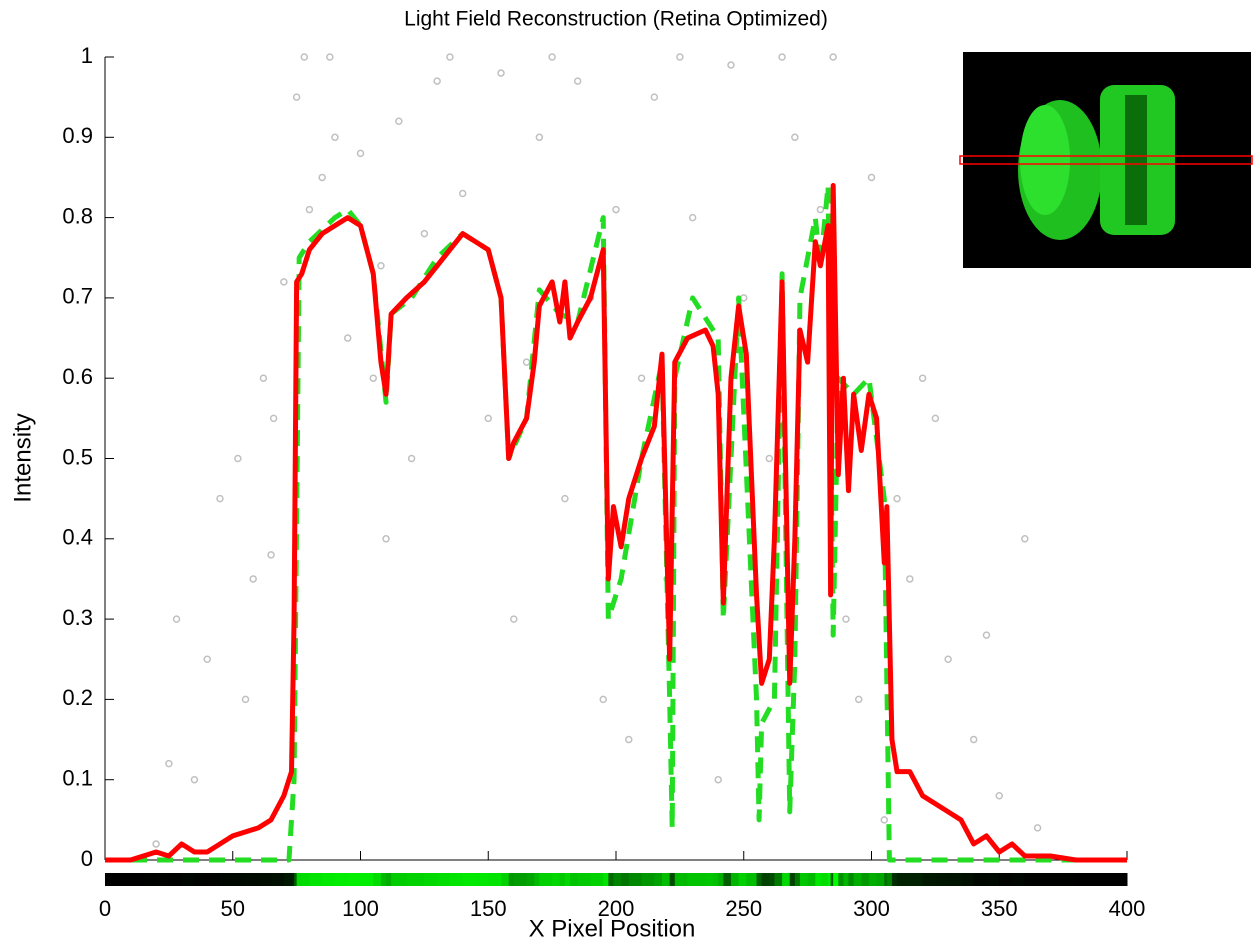  What do you see at coordinates (77, 135) in the screenshot?
I see `y-tick-label: 0.9` at bounding box center [77, 135].